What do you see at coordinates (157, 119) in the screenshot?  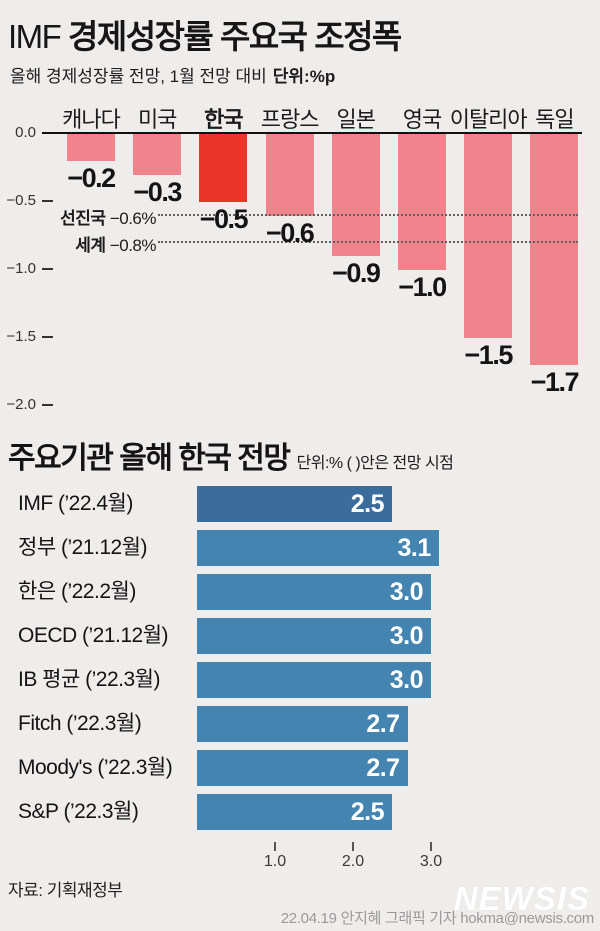 I see `category-label: 미국` at bounding box center [157, 119].